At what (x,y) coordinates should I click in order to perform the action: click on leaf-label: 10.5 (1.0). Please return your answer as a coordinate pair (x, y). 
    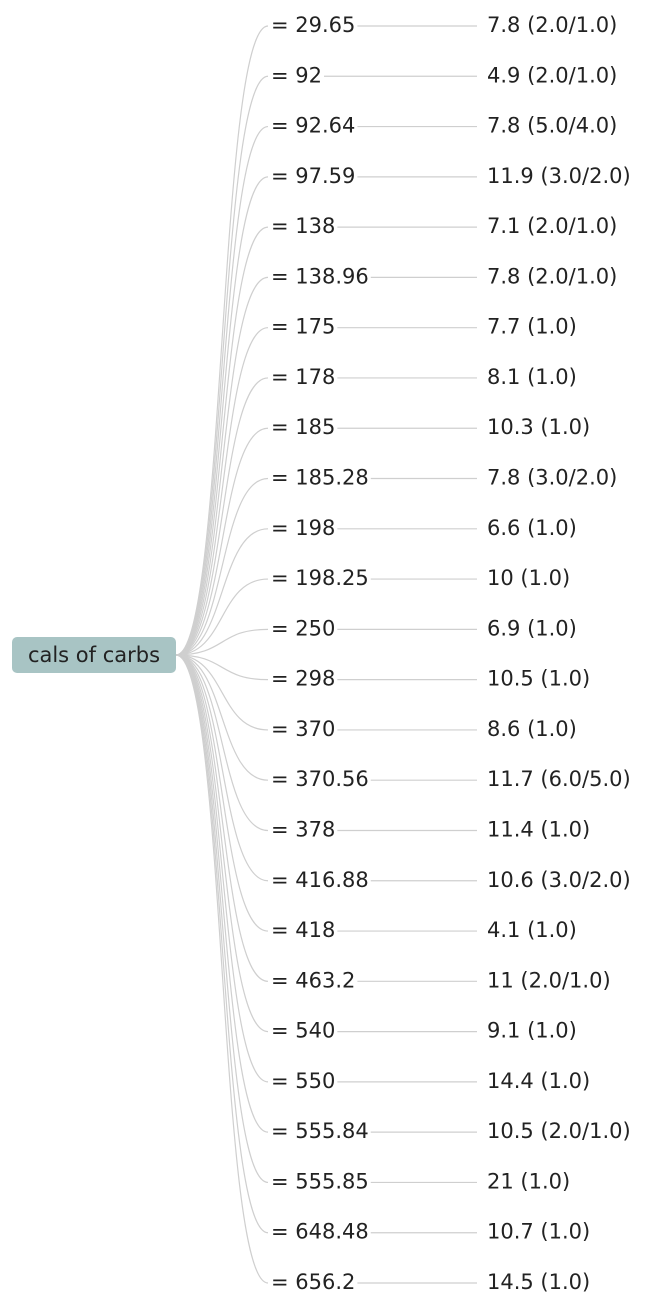
    Looking at the image, I should click on (538, 679).